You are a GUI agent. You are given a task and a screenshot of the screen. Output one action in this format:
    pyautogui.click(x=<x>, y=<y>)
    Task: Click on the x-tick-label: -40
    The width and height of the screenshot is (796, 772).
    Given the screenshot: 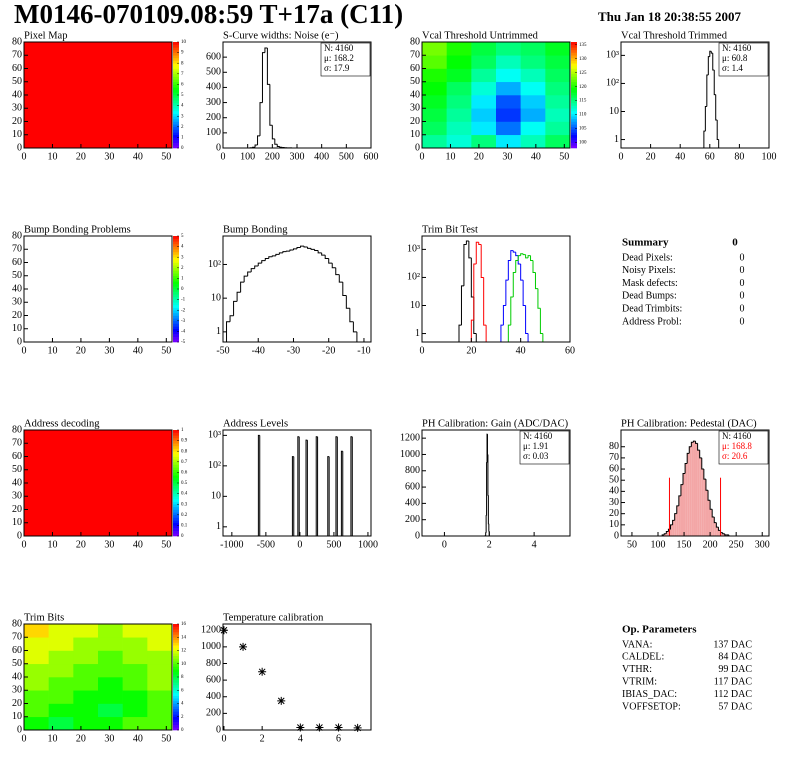 What is the action you would take?
    pyautogui.click(x=258, y=350)
    